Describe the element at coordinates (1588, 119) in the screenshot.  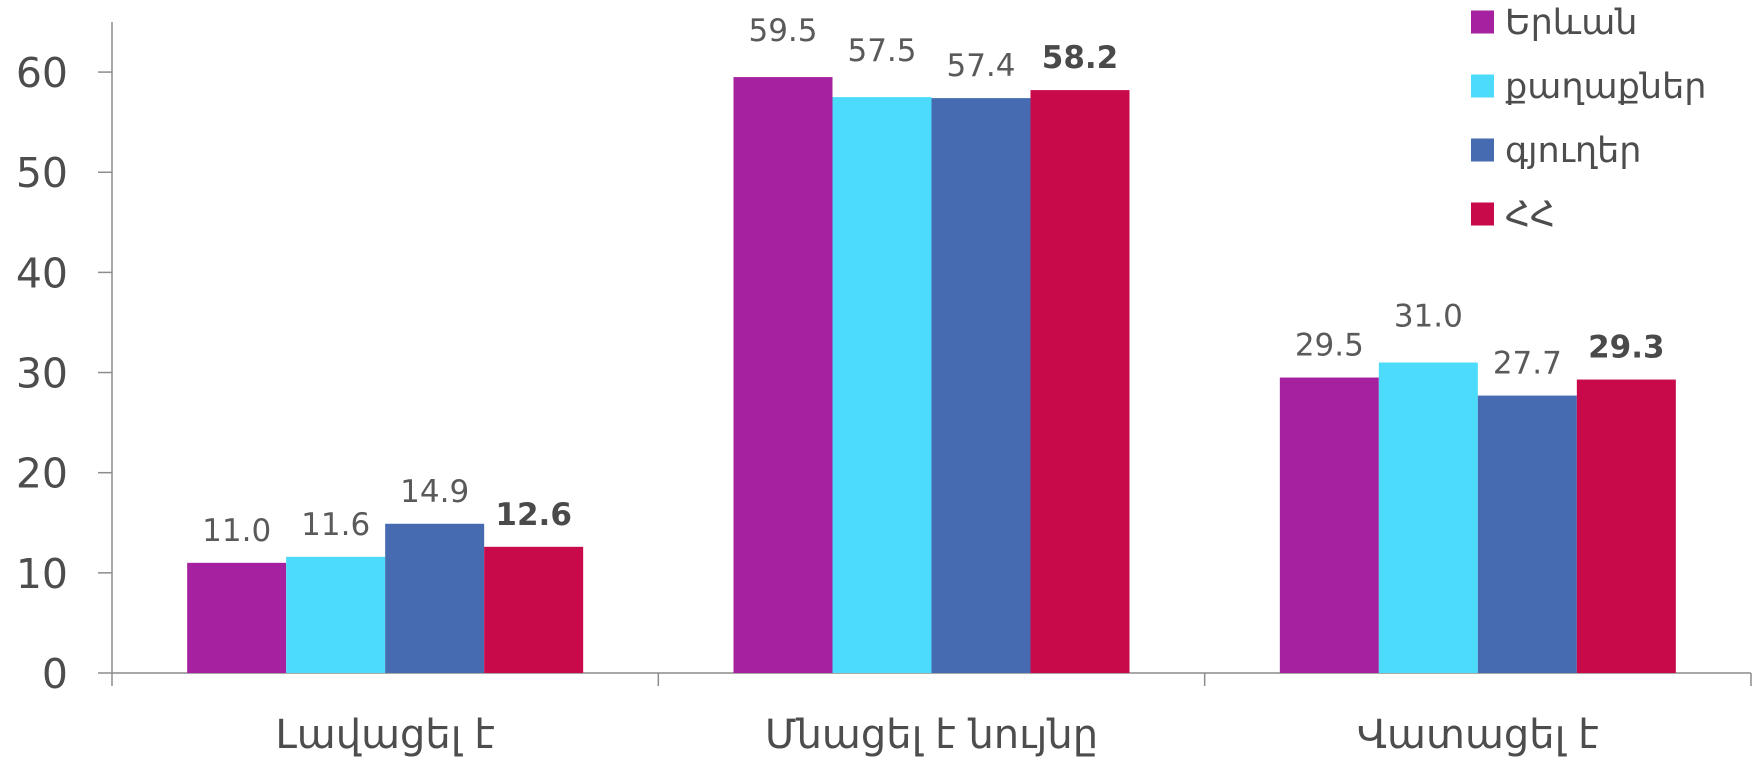
I see `legend: Երևան քաղաքներ գյուղեր ՀՀ` at that location.